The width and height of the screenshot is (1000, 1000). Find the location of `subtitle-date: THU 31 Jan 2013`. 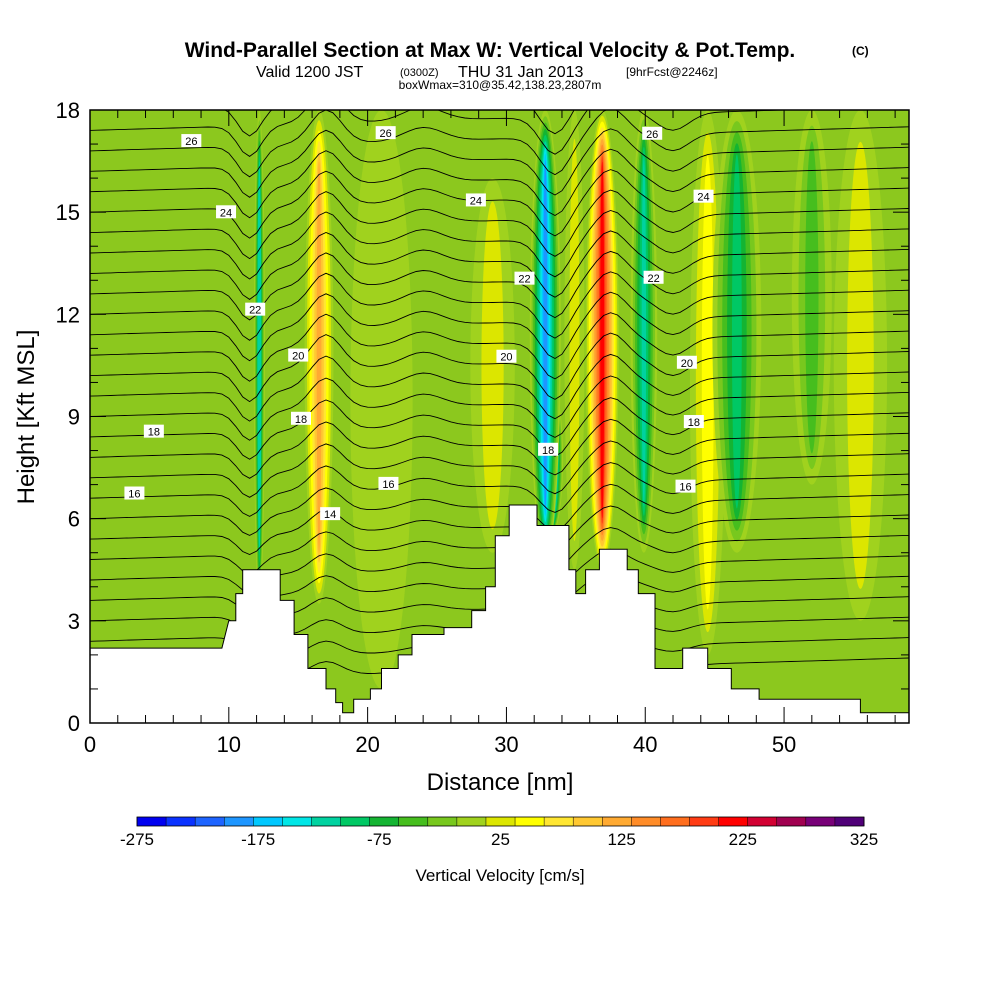

subtitle-date: THU 31 Jan 2013 is located at coordinates (521, 72).